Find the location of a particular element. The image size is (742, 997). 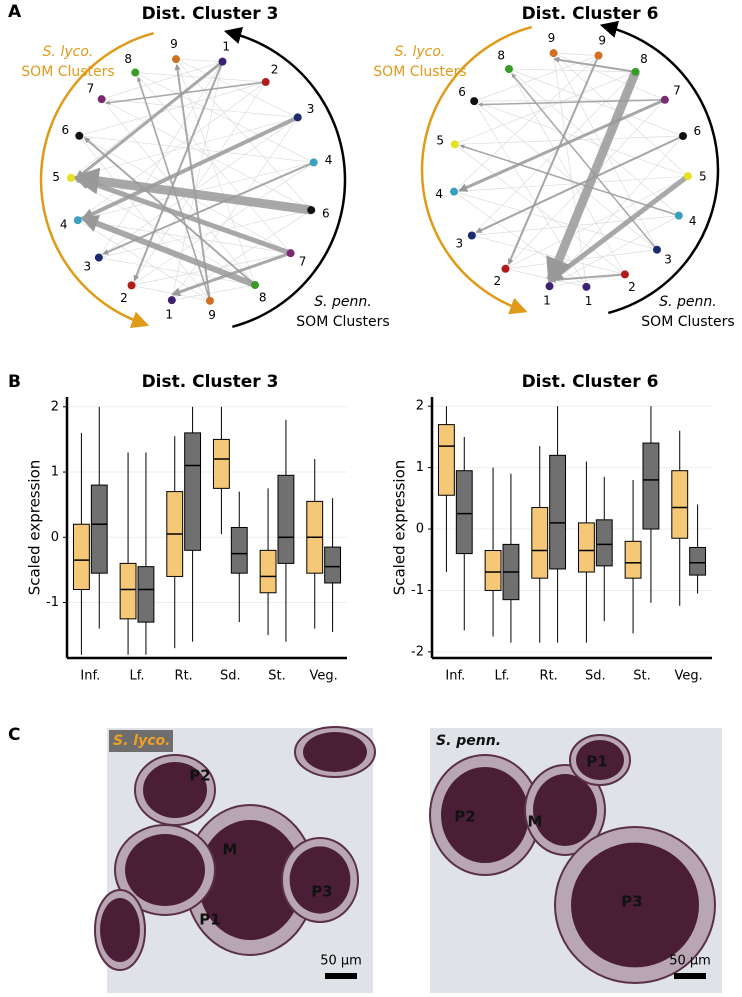

y-axis-label: Scaled expression is located at coordinates (35, 528).